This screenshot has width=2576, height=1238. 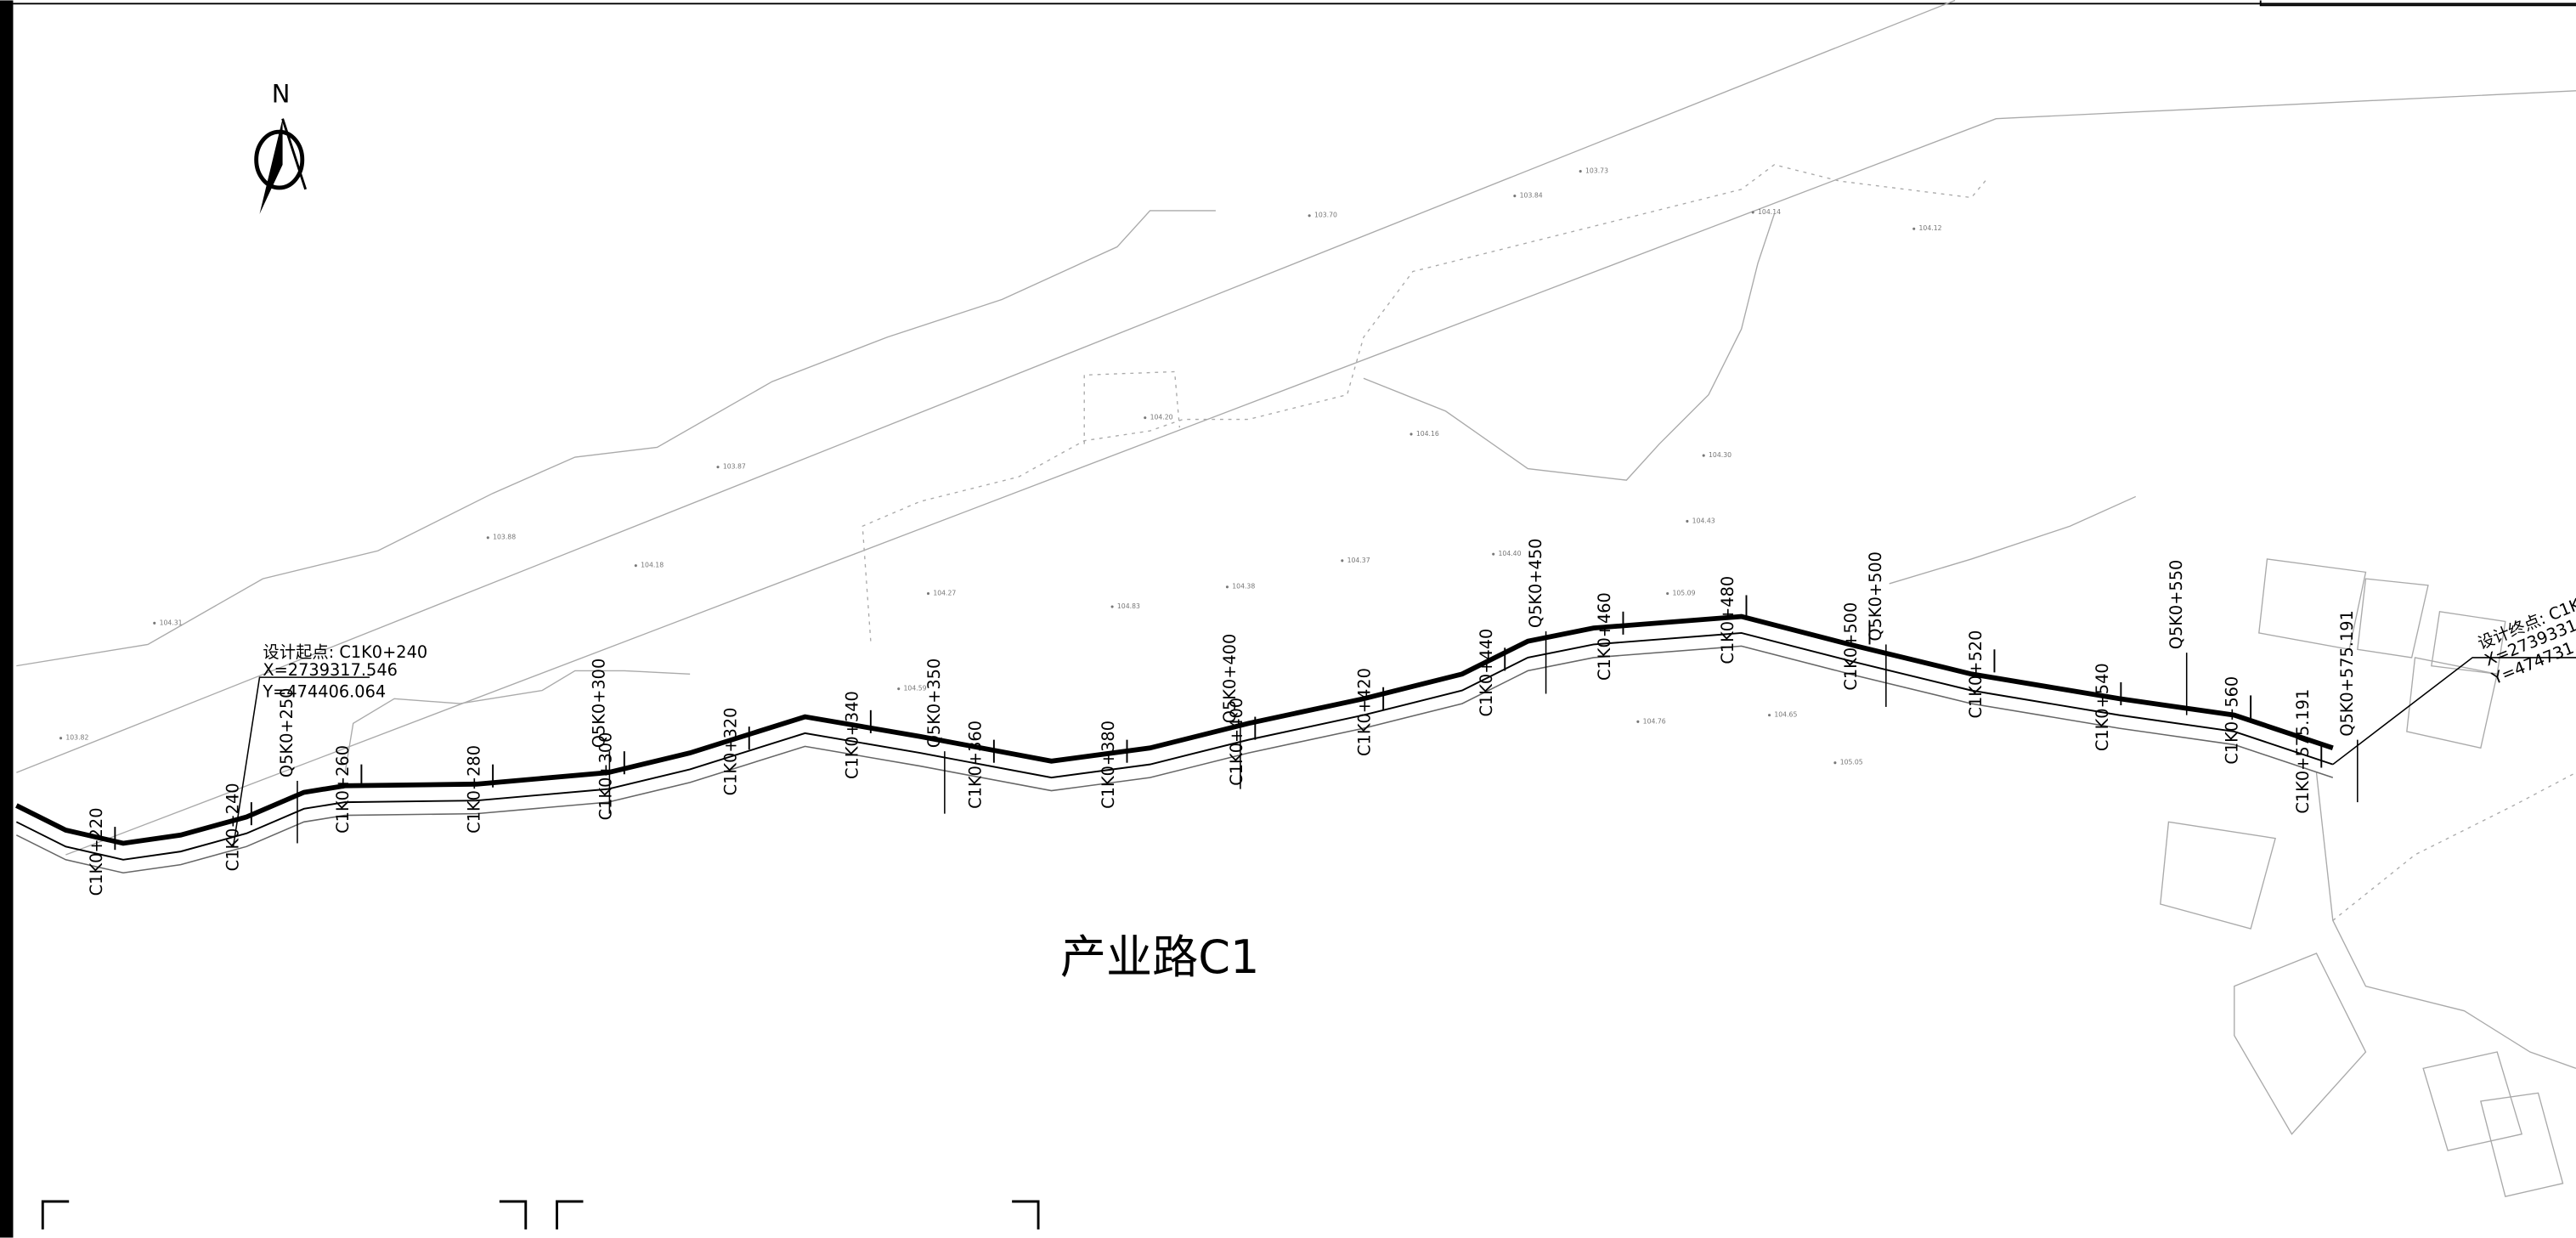 What do you see at coordinates (1427, 434) in the screenshot?
I see `elevation-label: 104.16` at bounding box center [1427, 434].